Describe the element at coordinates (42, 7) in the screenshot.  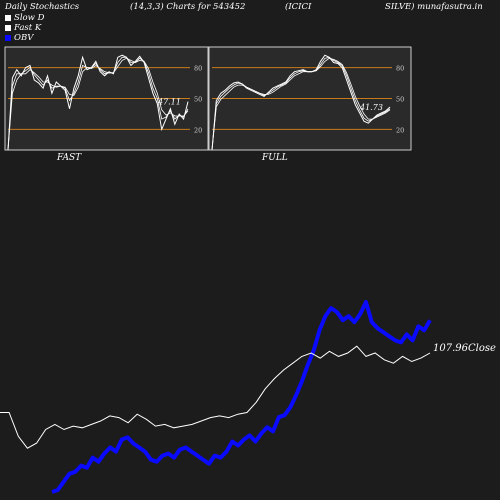
I see `chart-title: Daily Stochastics` at that location.